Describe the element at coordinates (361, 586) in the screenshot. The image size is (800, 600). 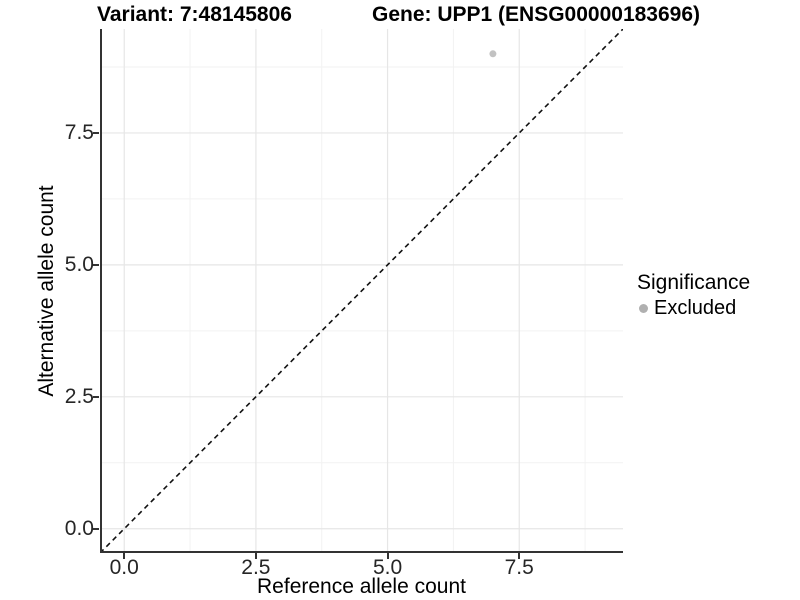
I see `x-axis-title: Reference allele count` at that location.